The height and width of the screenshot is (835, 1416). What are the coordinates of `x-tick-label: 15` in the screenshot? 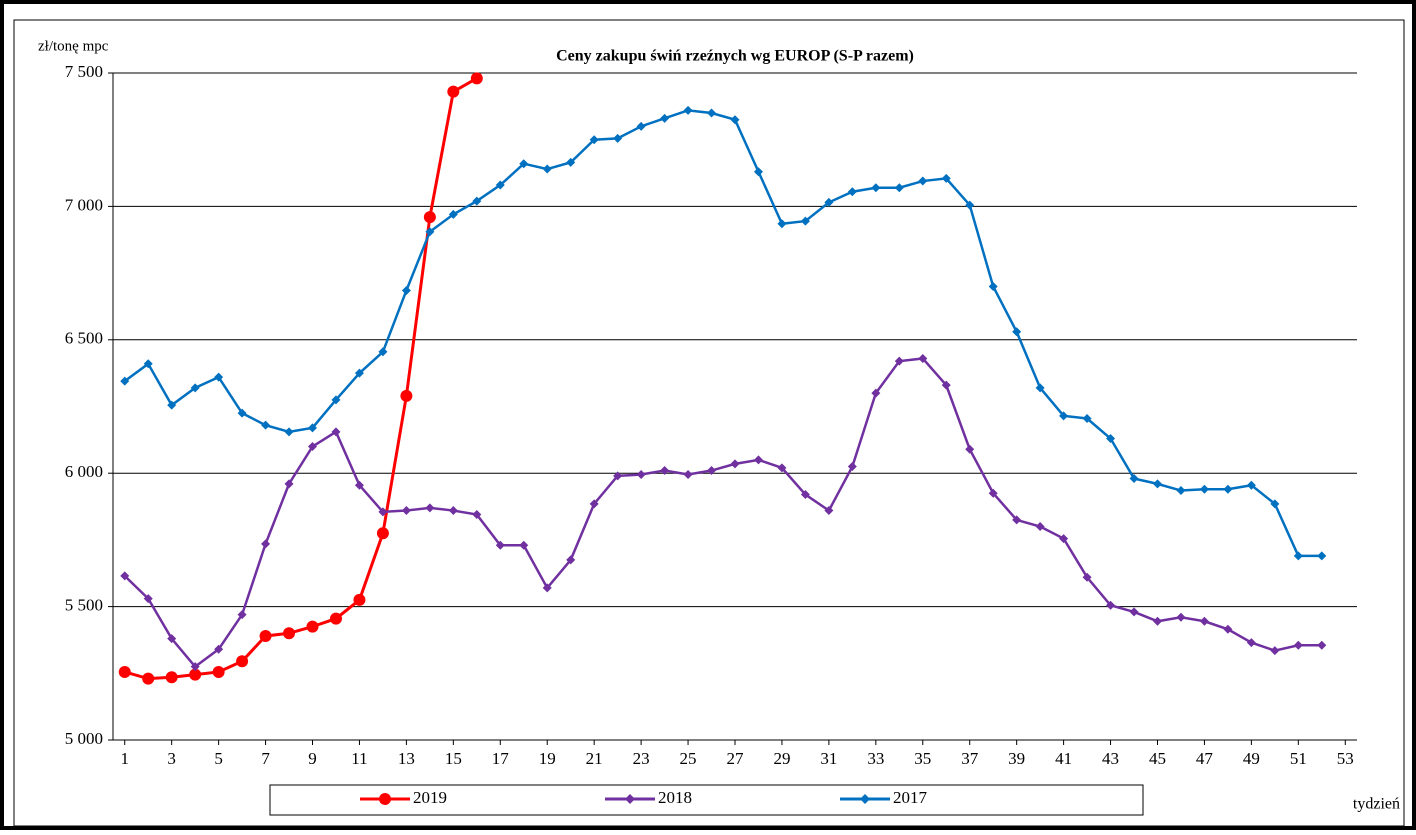 It's located at (453, 758).